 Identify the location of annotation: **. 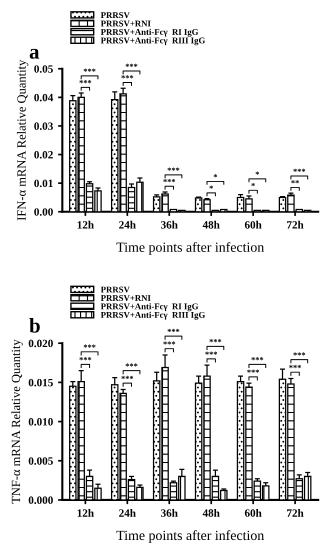
(295, 182).